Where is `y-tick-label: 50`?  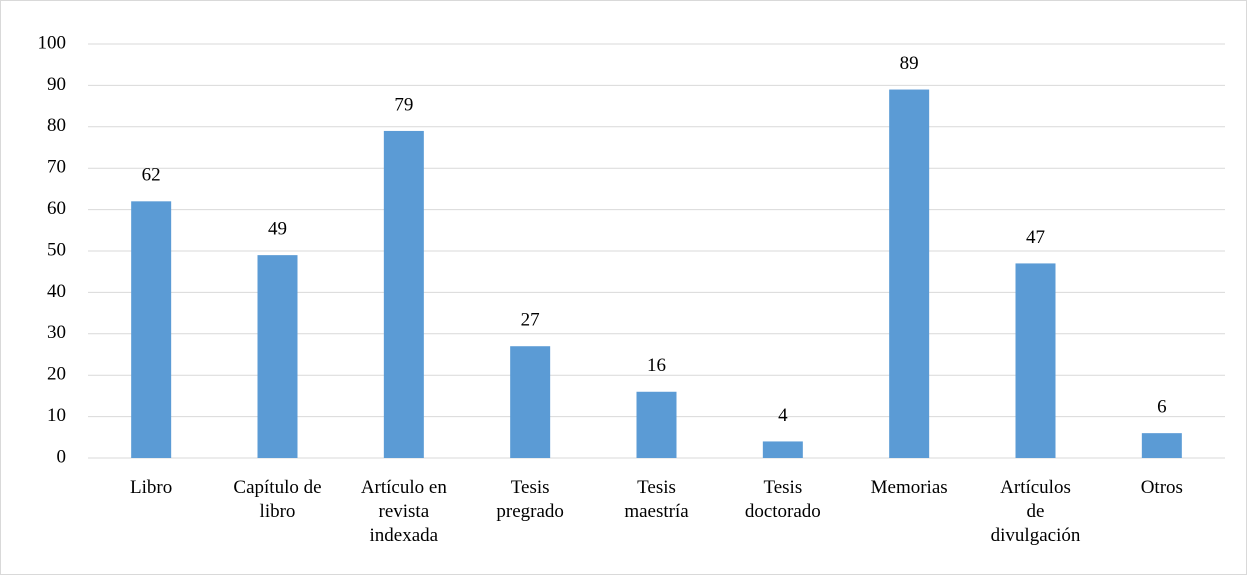 y-tick-label: 50 is located at coordinates (56, 249).